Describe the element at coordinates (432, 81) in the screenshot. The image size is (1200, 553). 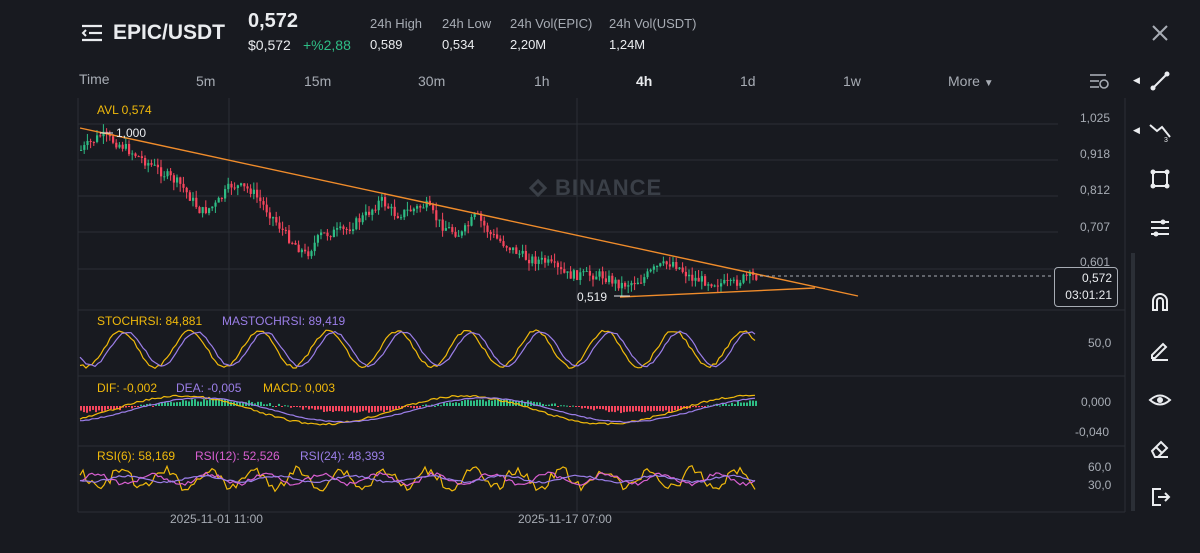
I see `tab-30m: 30m` at that location.